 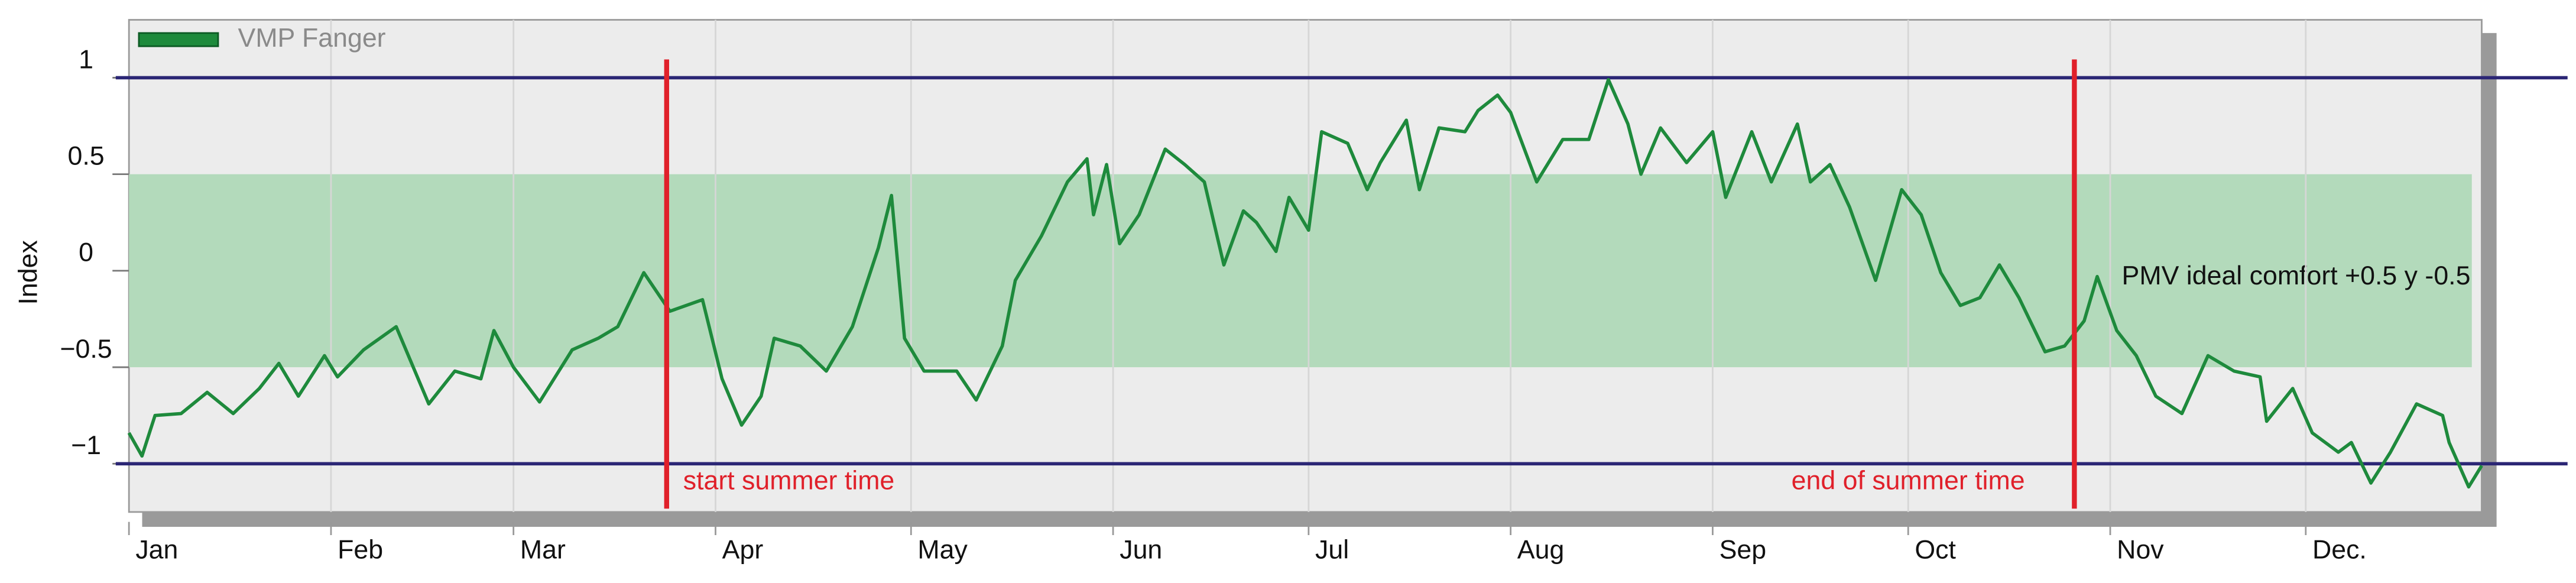 What do you see at coordinates (86, 59) in the screenshot?
I see `y-tick-label: 1` at bounding box center [86, 59].